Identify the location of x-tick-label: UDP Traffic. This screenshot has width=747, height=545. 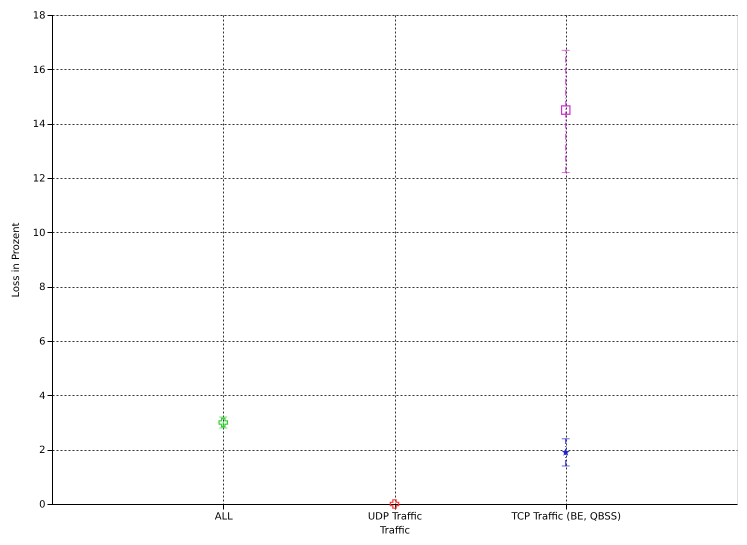
(395, 517).